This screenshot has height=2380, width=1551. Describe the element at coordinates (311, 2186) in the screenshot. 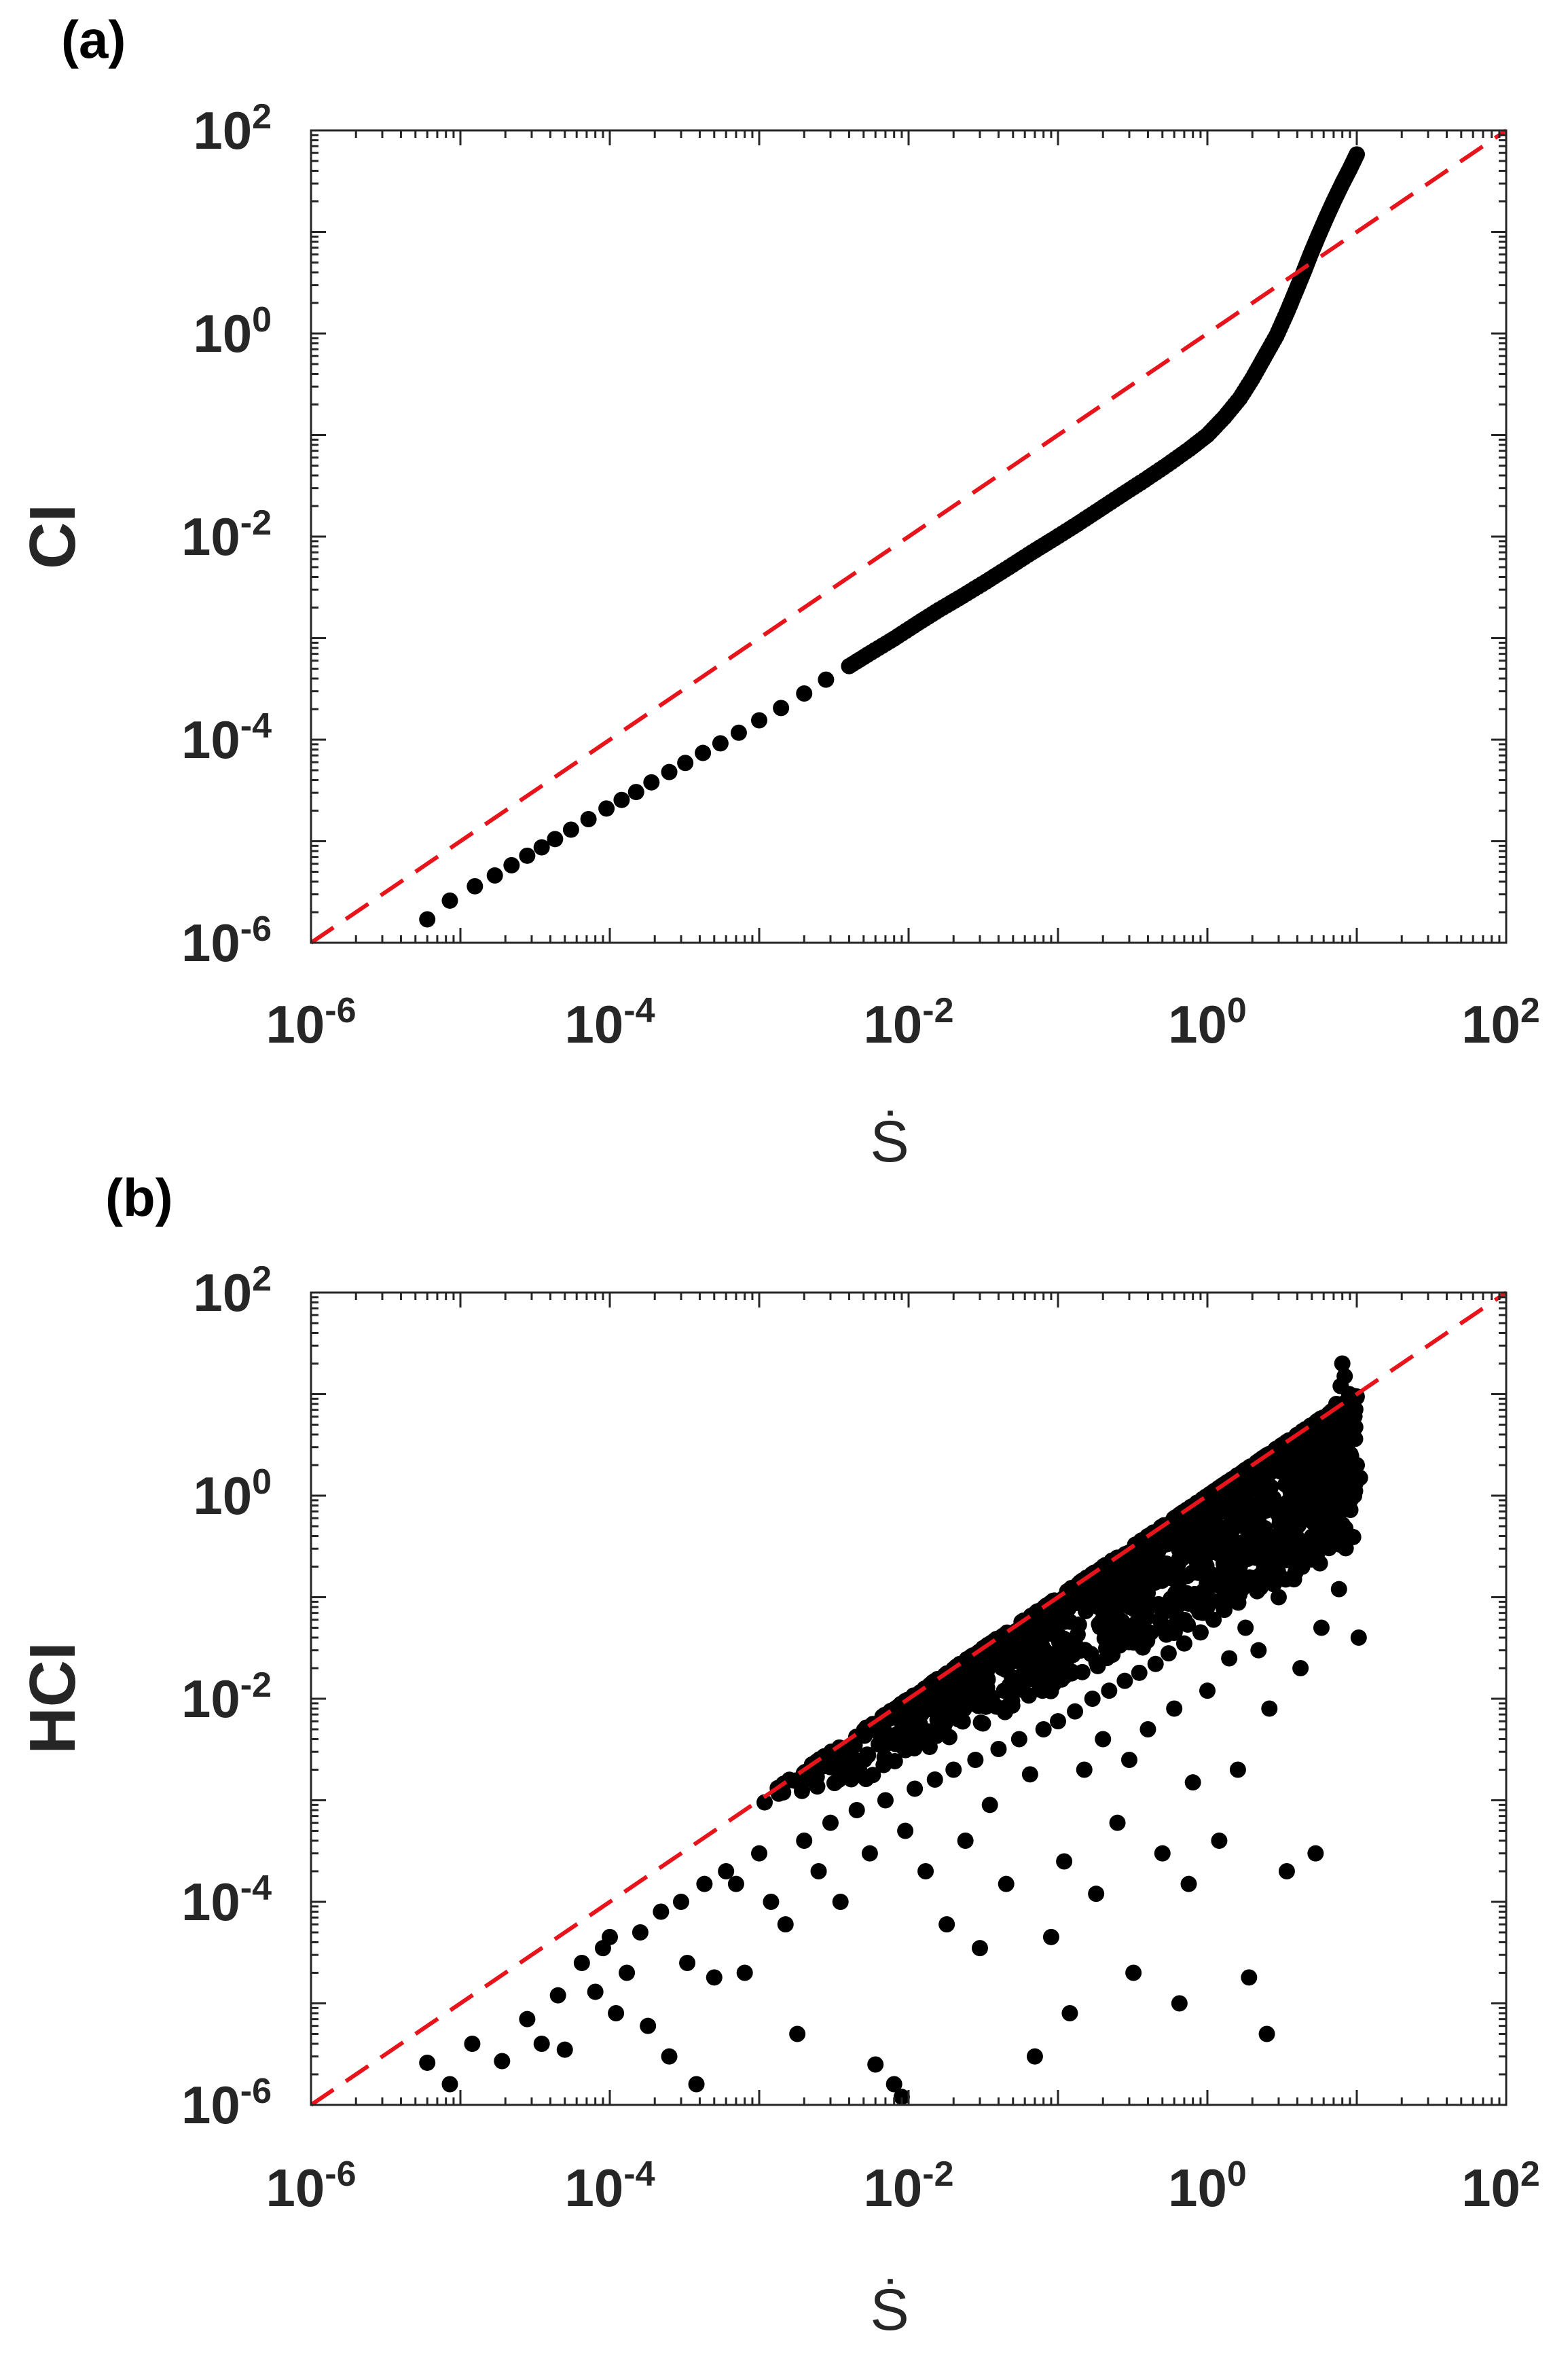

I see `panel-b-xtick-label: 10-6` at that location.